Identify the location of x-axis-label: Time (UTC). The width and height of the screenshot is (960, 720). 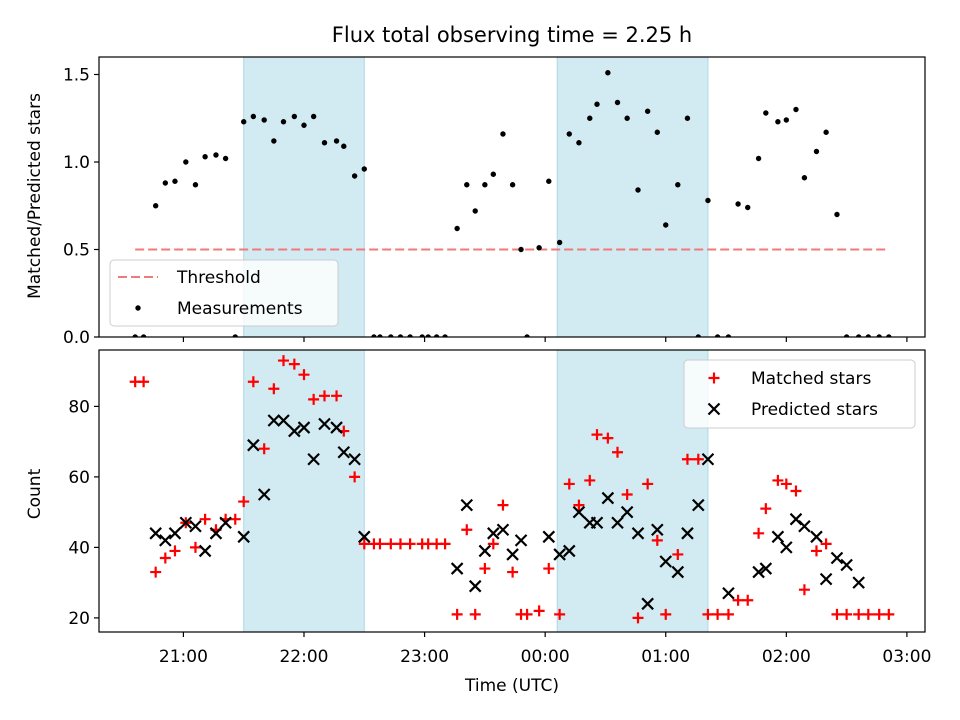
(511, 686).